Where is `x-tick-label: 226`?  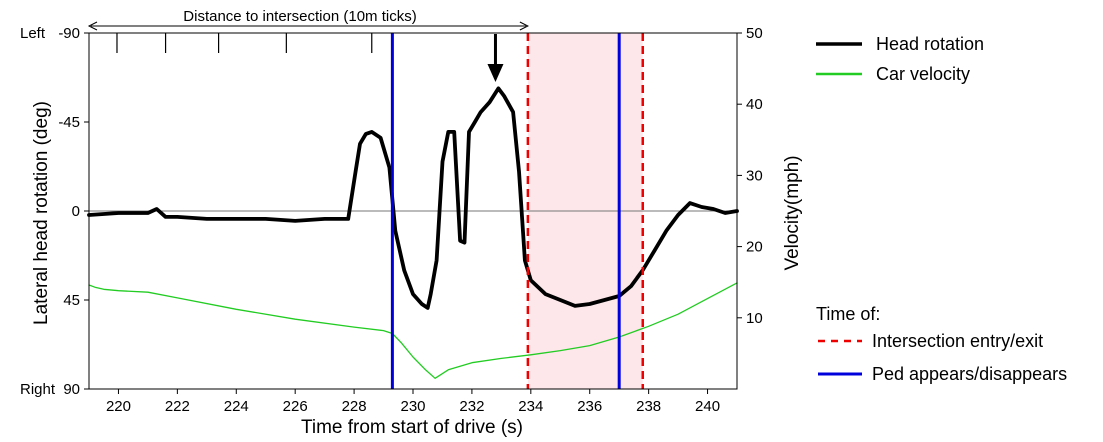
x-tick-label: 226 is located at coordinates (295, 406).